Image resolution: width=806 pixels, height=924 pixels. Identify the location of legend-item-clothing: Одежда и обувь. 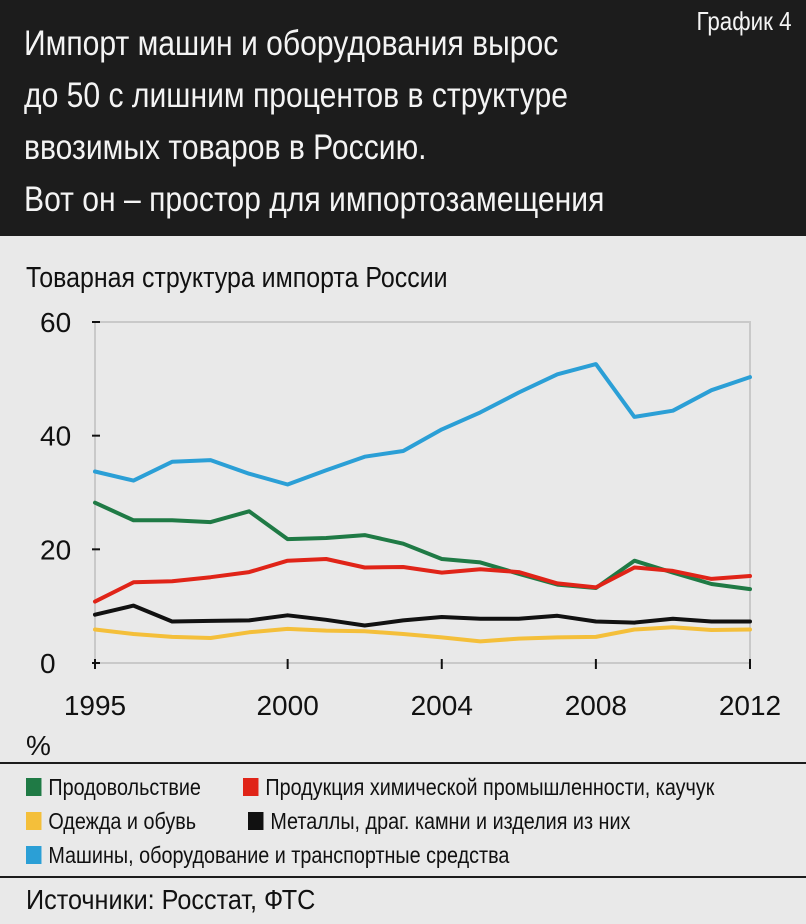
(111, 821).